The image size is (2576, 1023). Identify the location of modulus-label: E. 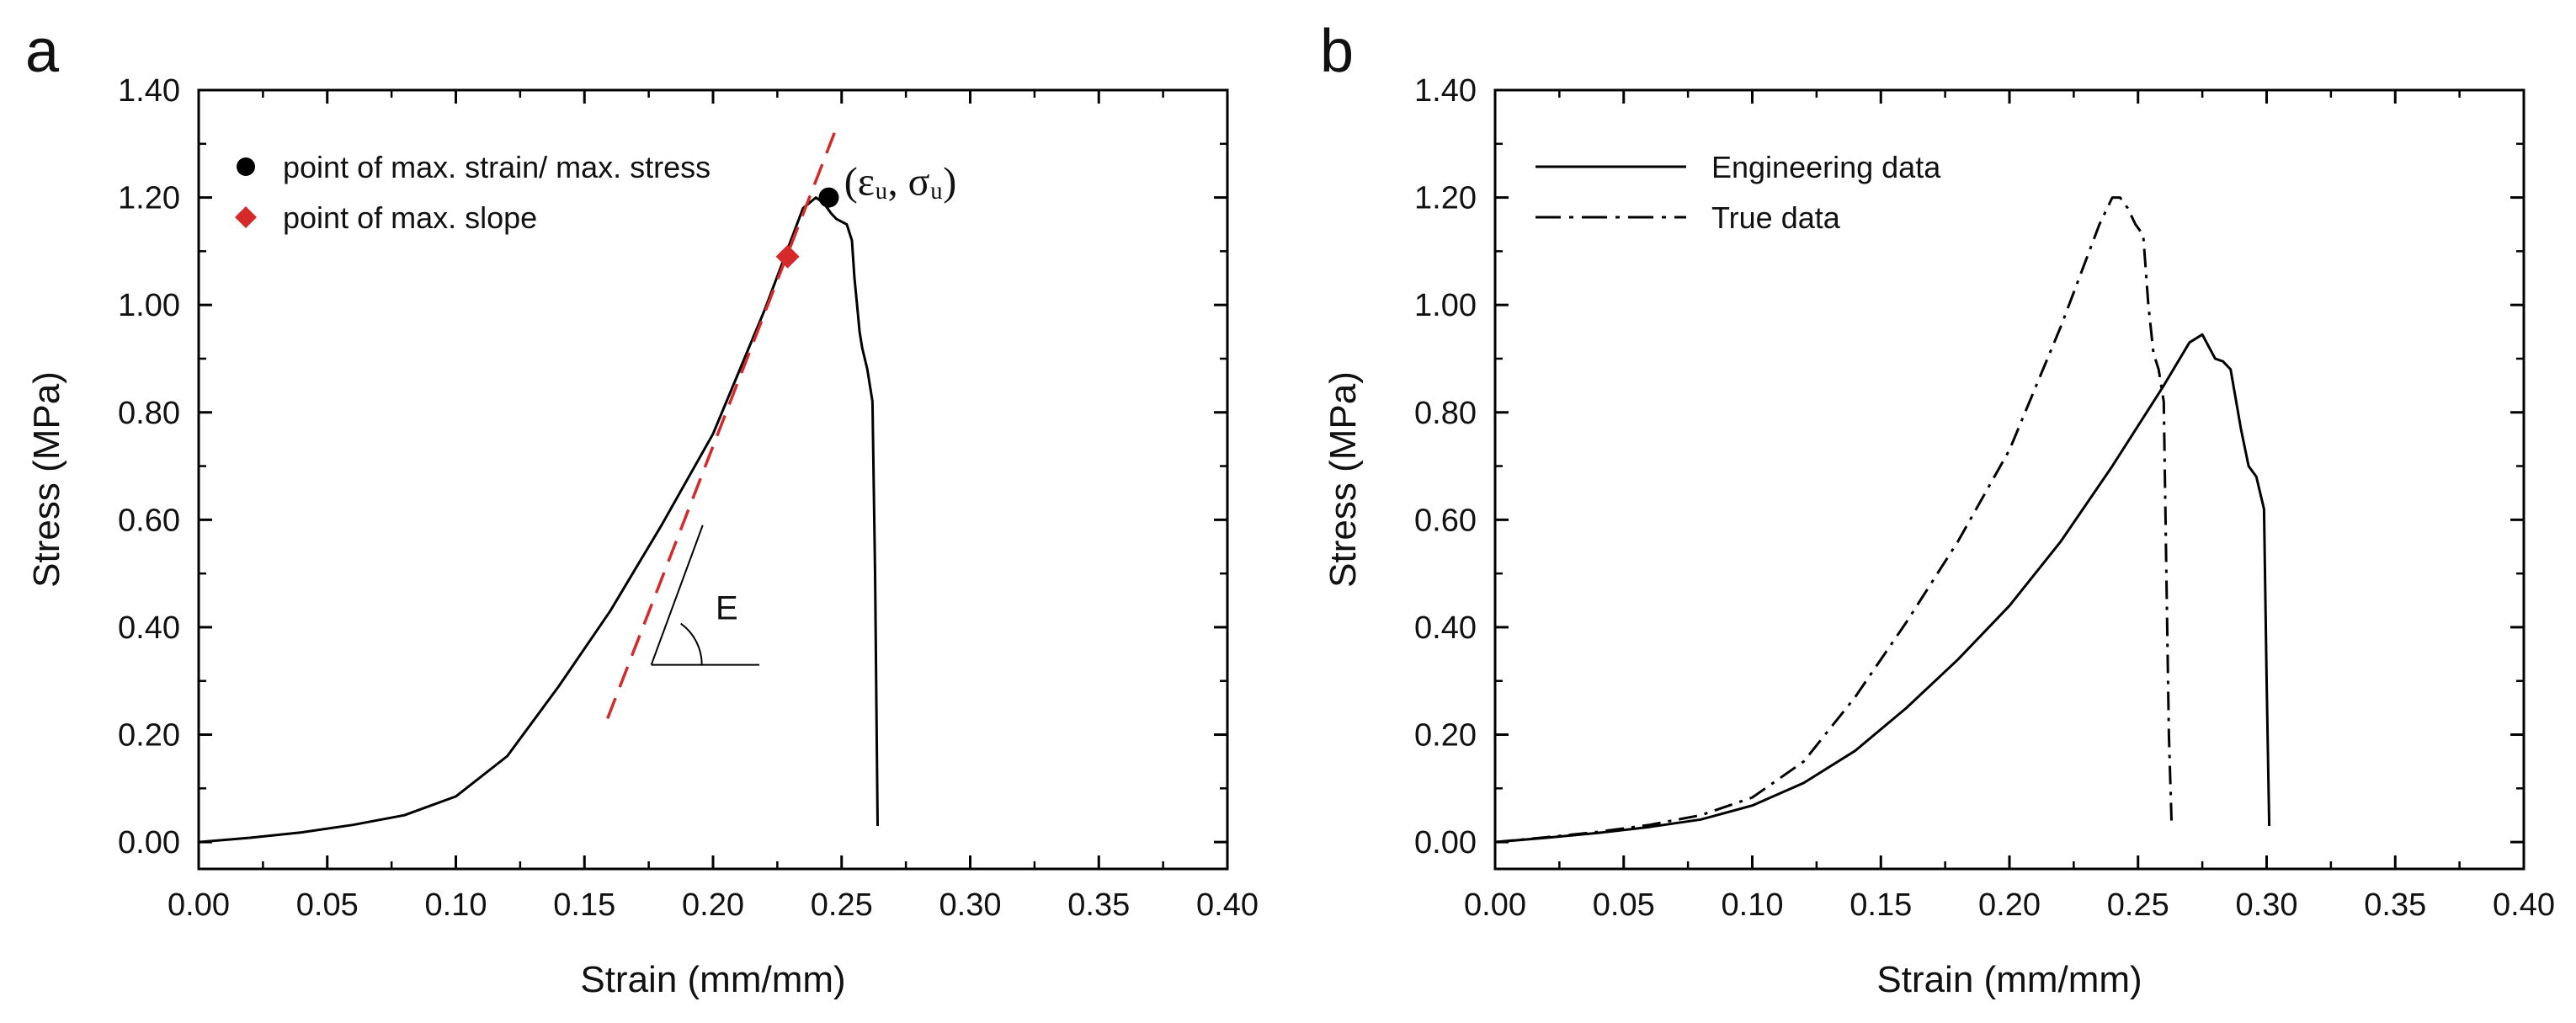
(727, 607).